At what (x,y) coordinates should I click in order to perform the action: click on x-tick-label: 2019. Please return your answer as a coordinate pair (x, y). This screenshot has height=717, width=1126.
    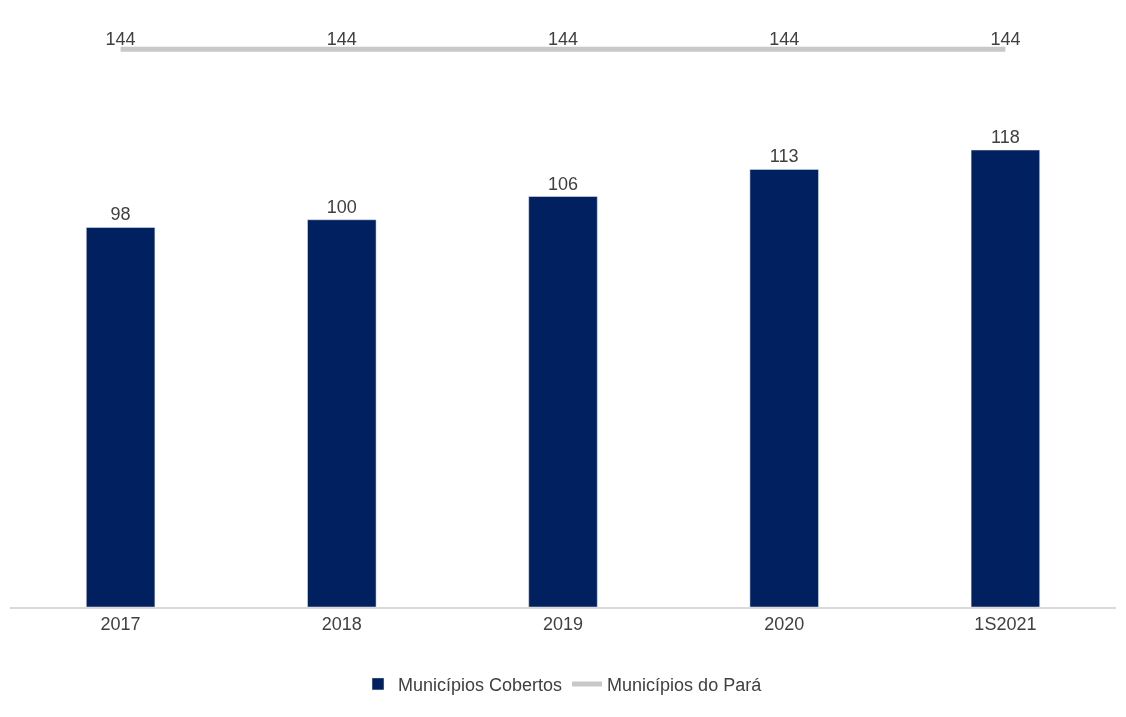
    Looking at the image, I should click on (563, 624).